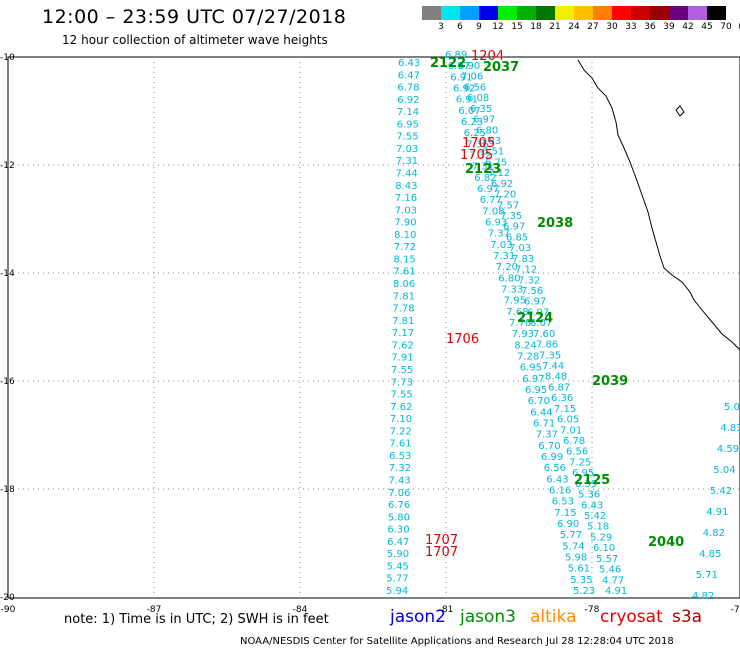 The height and width of the screenshot is (650, 740). What do you see at coordinates (498, 27) in the screenshot?
I see `scale-label: 12` at bounding box center [498, 27].